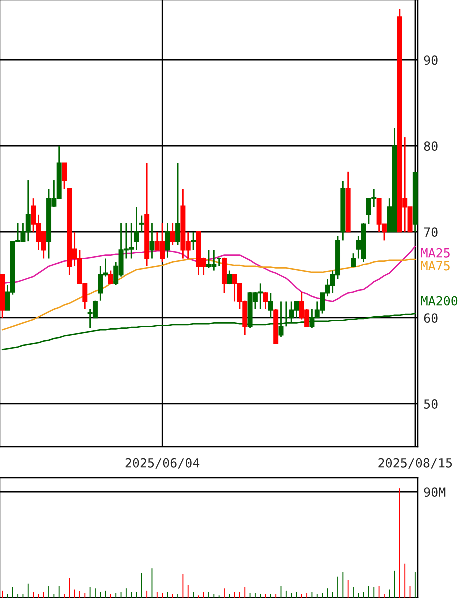 This screenshot has height=598, width=472. Describe the element at coordinates (209, 294) in the screenshot. I see `line-series` at that location.